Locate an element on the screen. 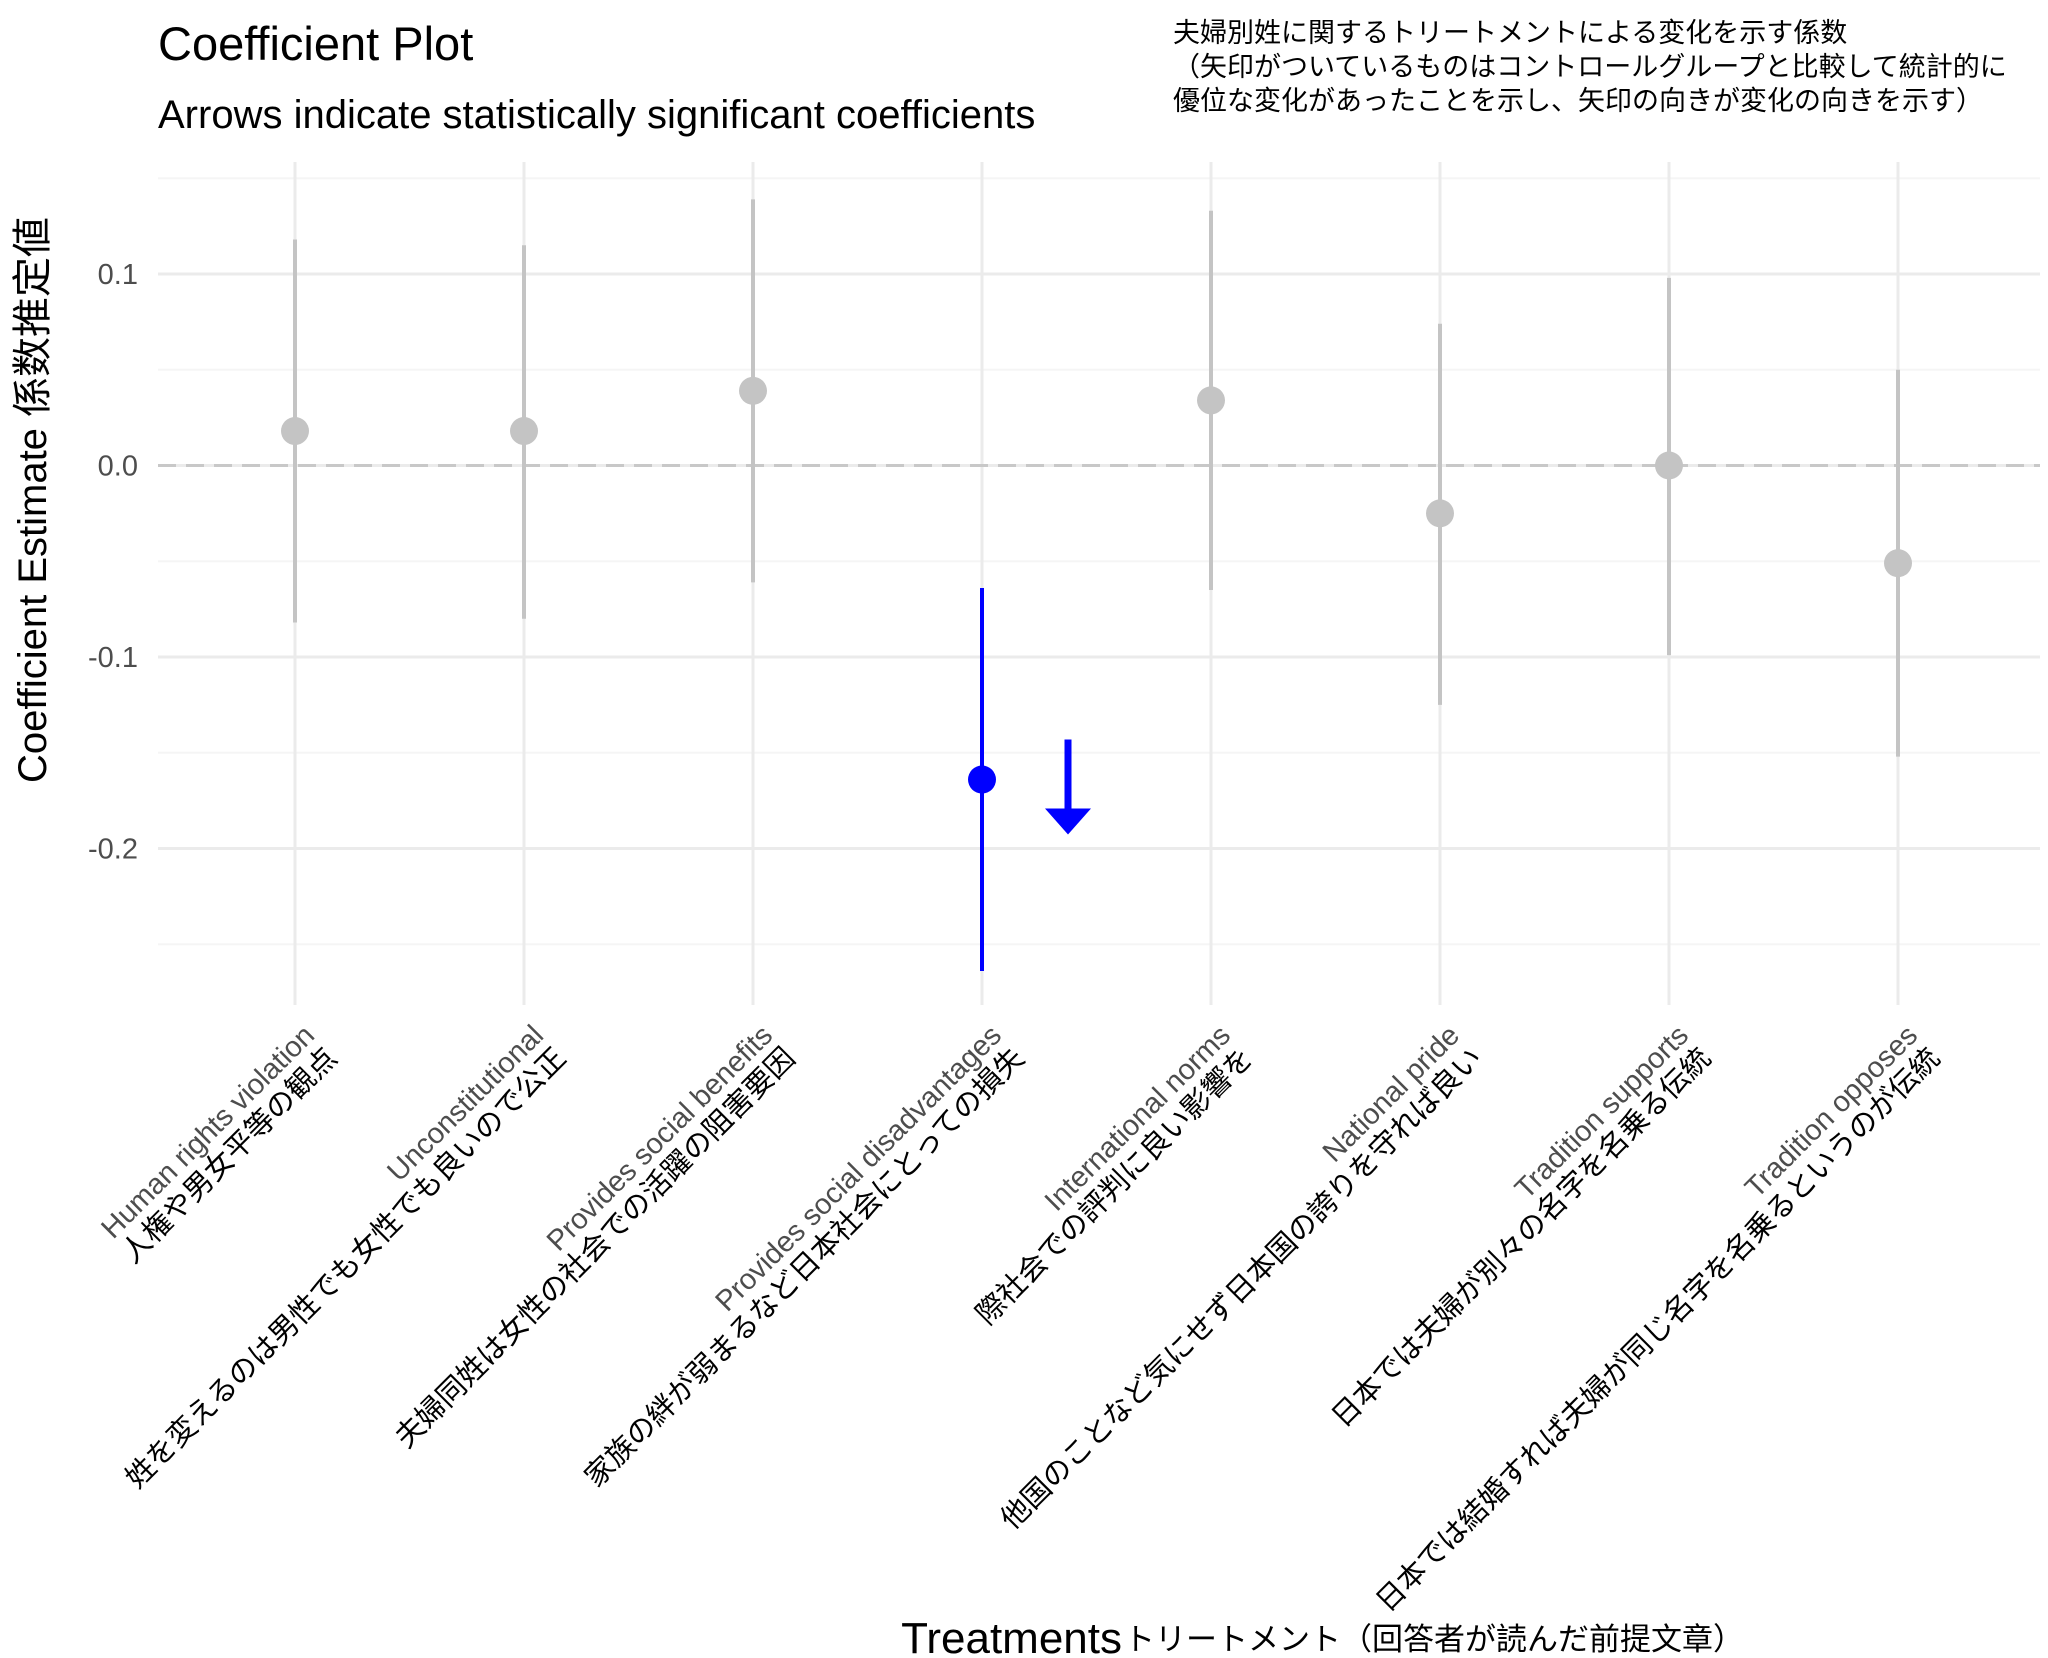 This screenshot has width=2048, height=1658. x-category-label-jp: 他国のことなど気にせず日本国の誇りを守れば良い is located at coordinates (1241, 1288).